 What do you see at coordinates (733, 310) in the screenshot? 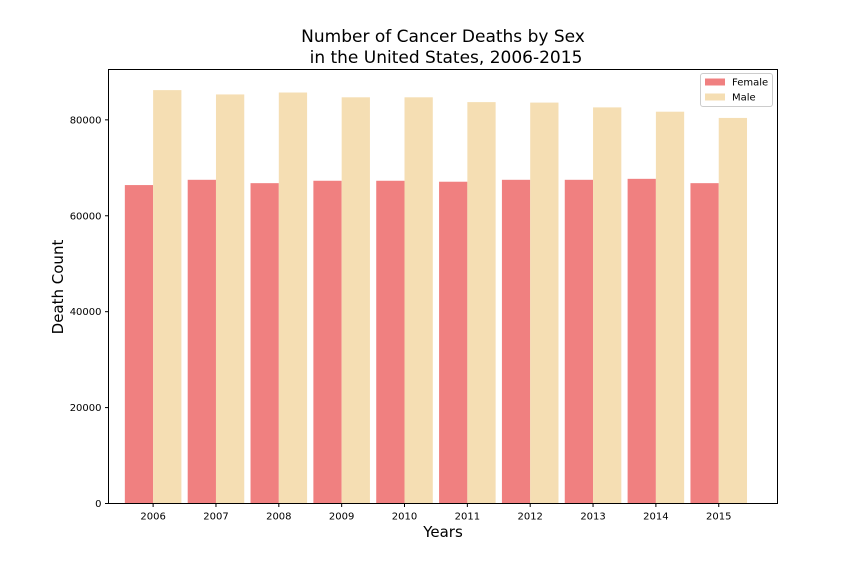
I see `bar-male-2015` at bounding box center [733, 310].